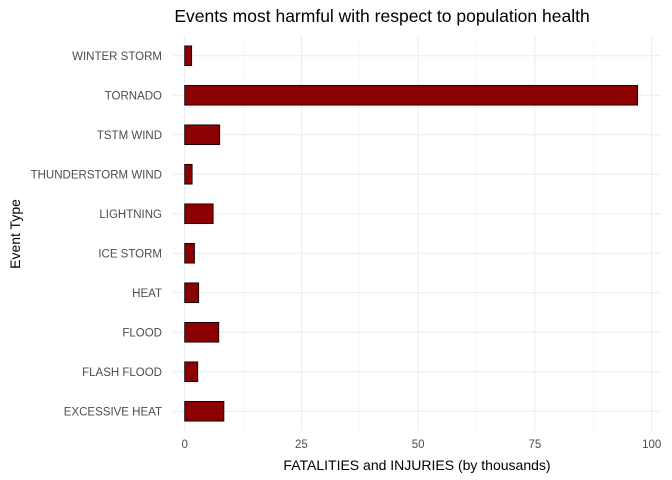 This screenshot has height=480, width=672. Describe the element at coordinates (411, 95) in the screenshot. I see `bar-tornado` at that location.